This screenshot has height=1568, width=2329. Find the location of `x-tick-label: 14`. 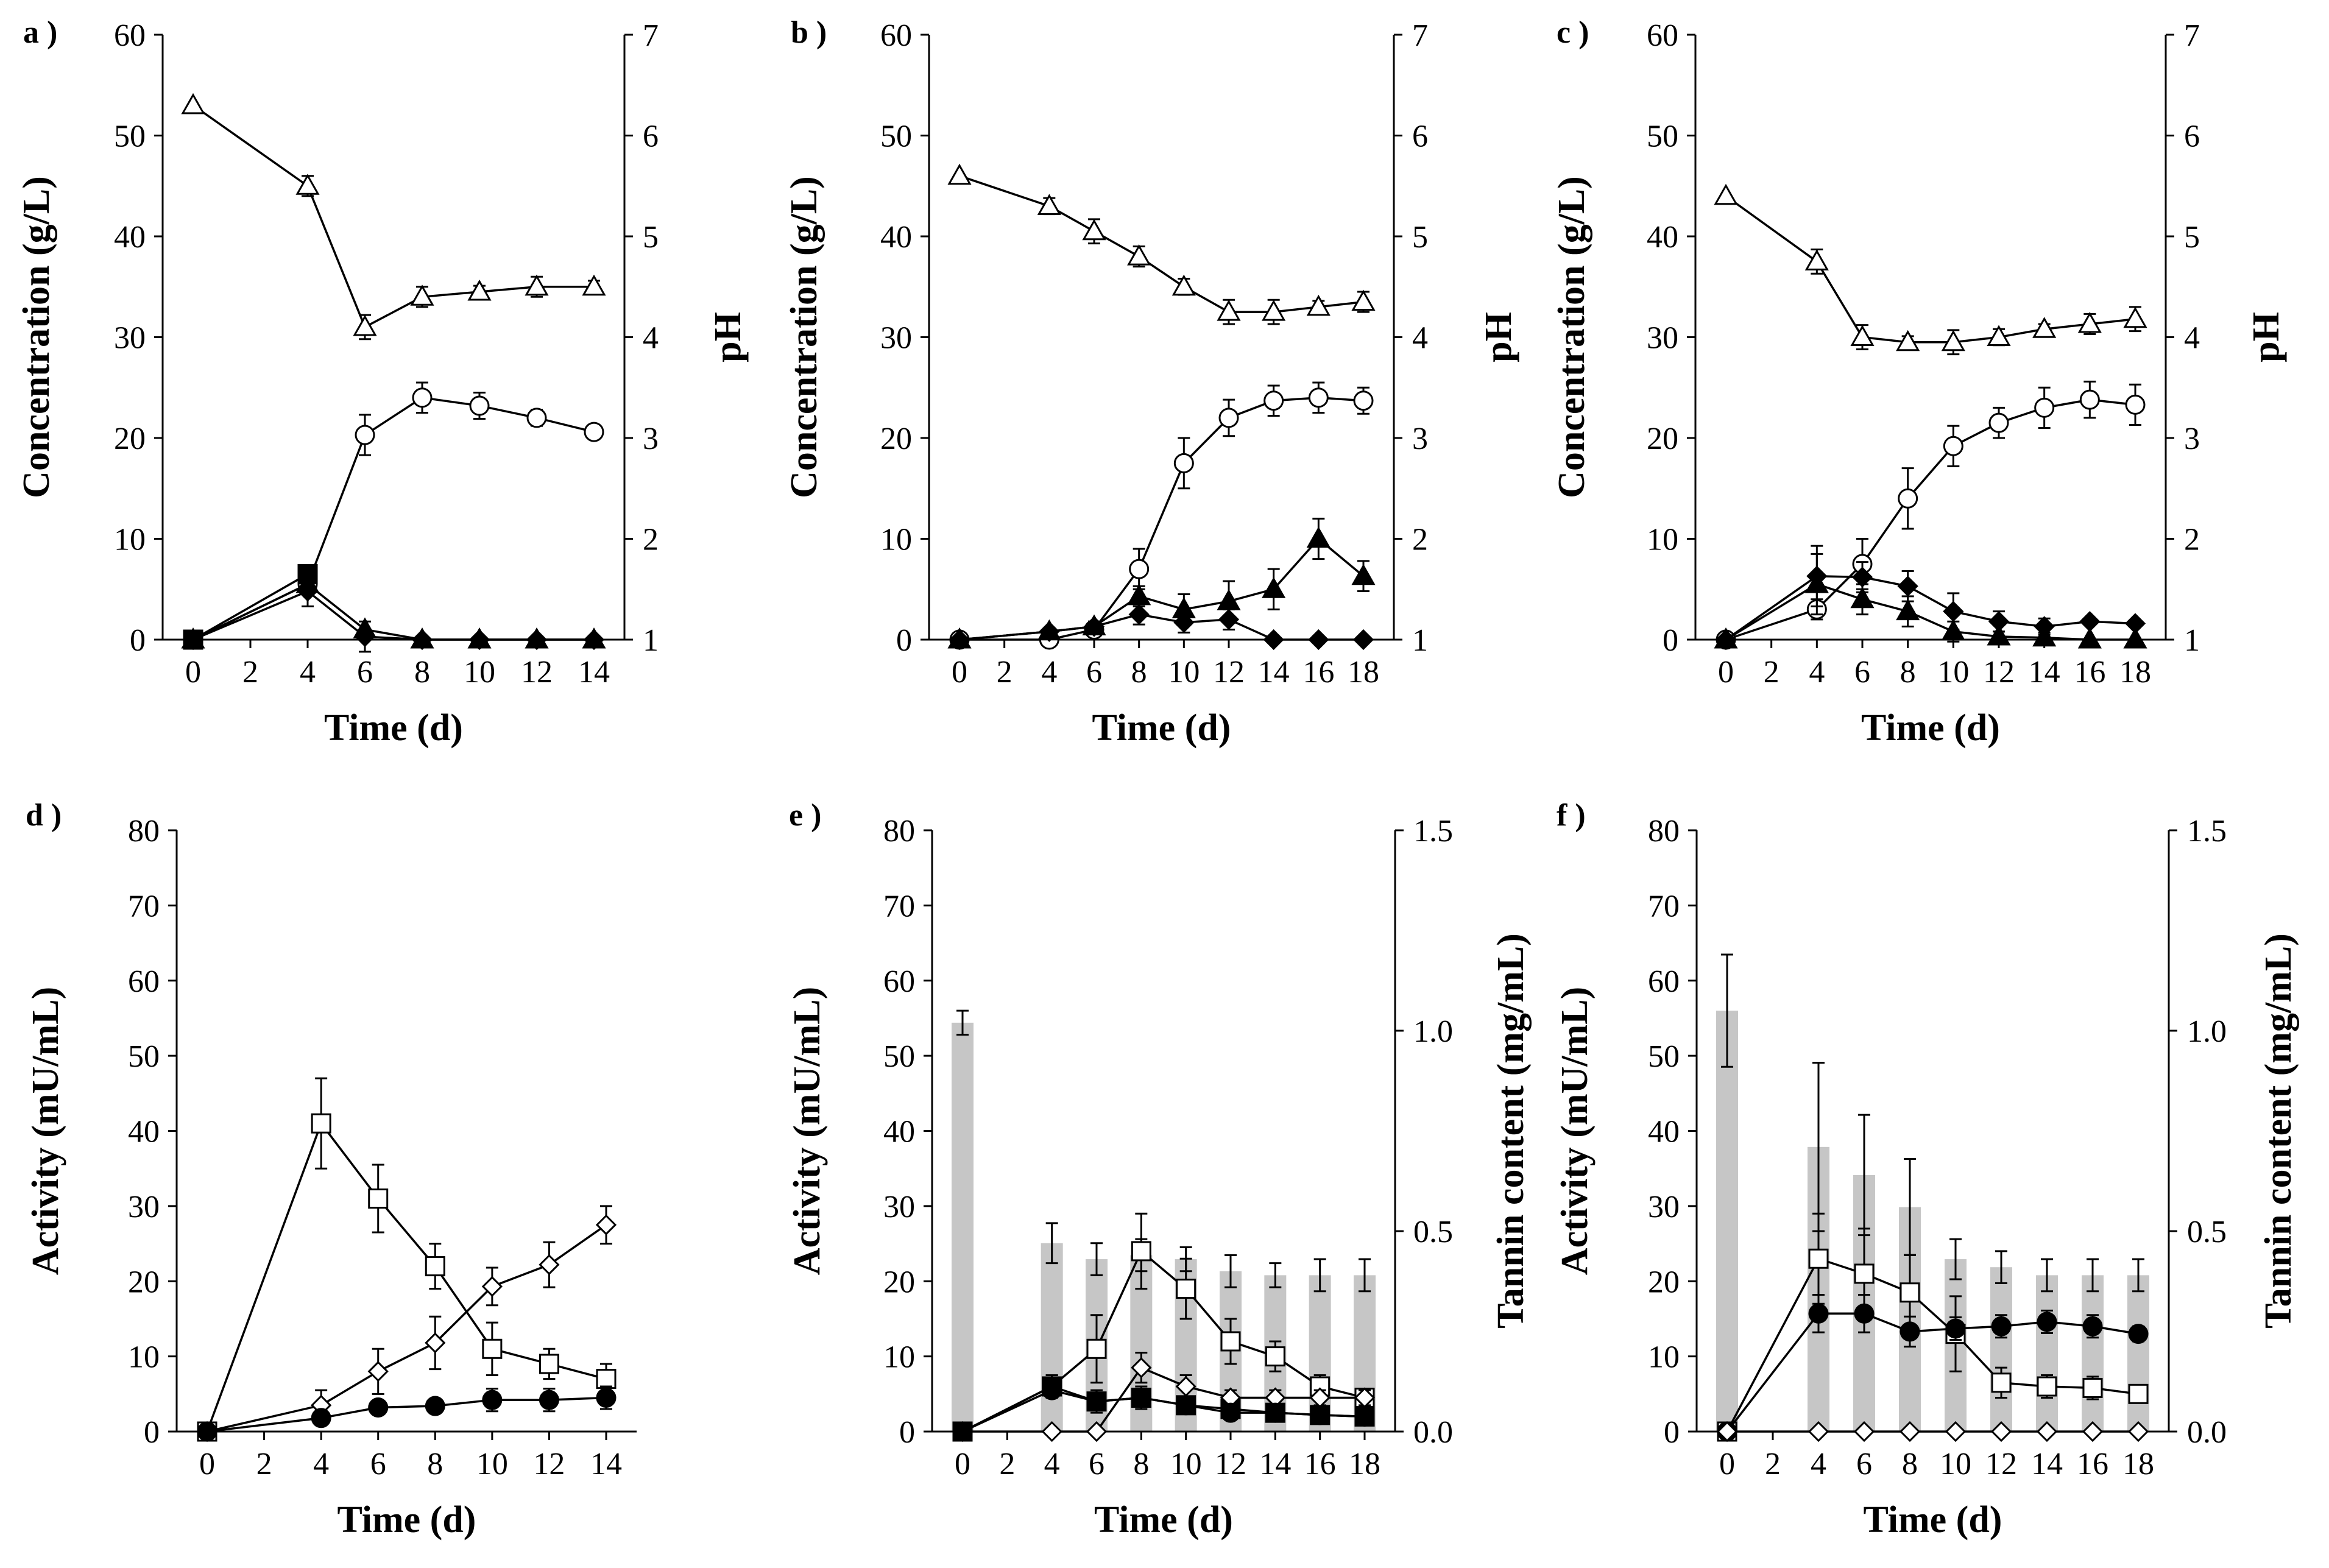

x-tick-label: 14 is located at coordinates (1275, 1464).